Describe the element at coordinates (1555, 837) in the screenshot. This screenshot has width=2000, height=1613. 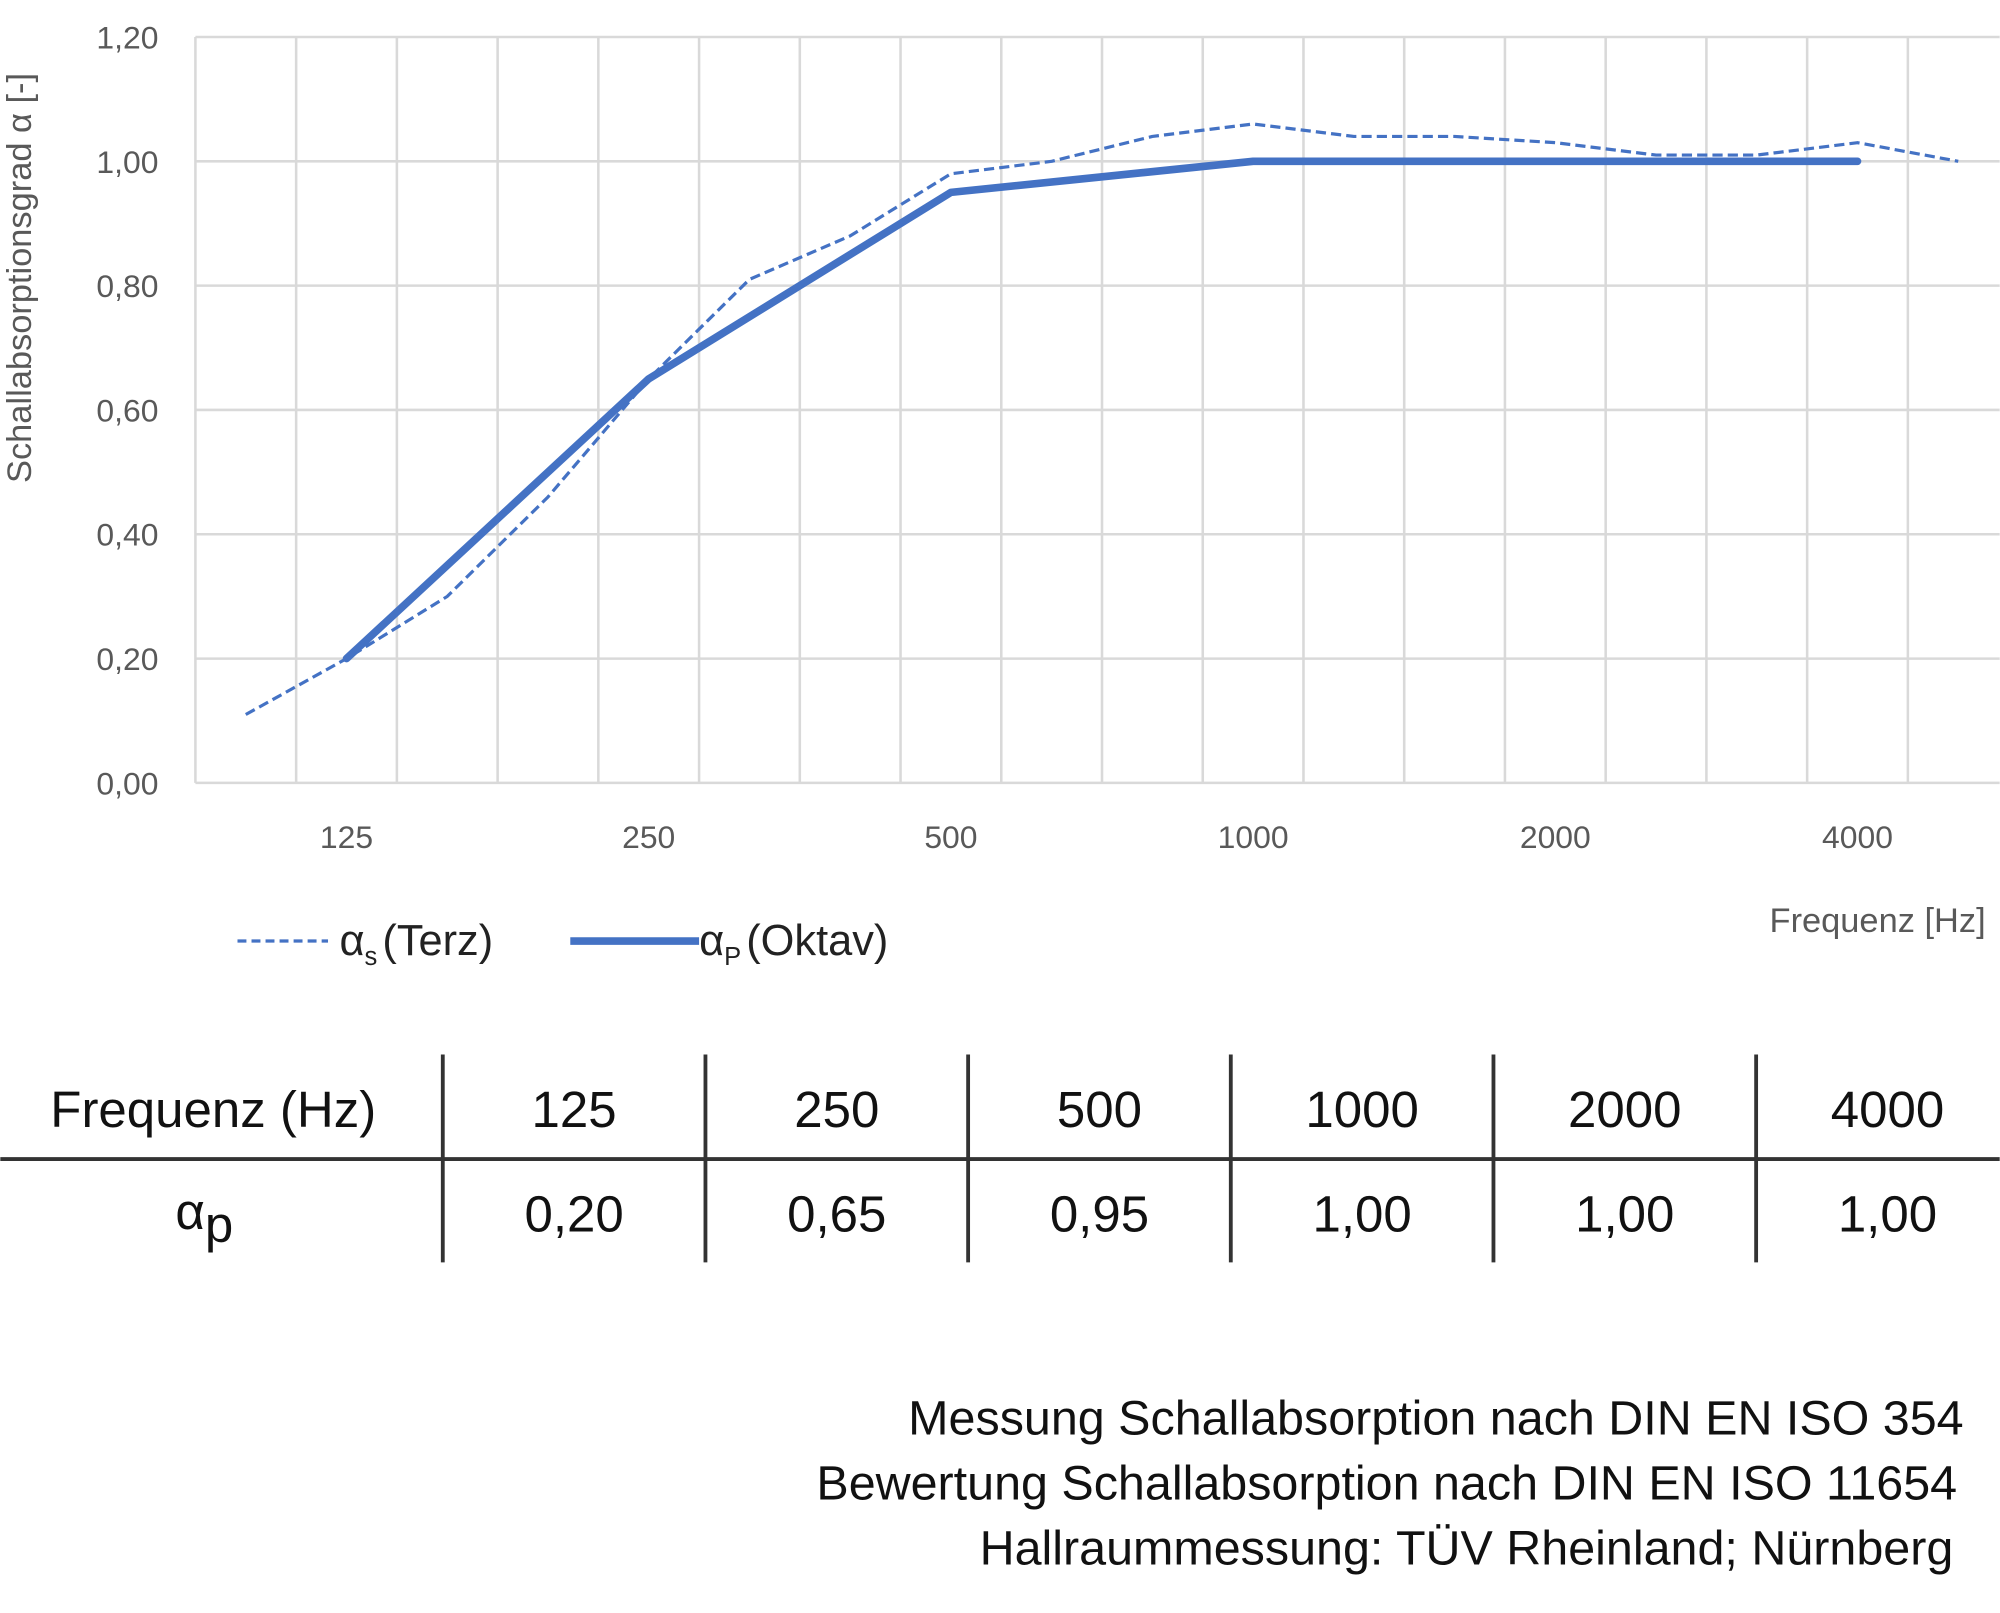
I see `x-tick-label: 2000` at that location.